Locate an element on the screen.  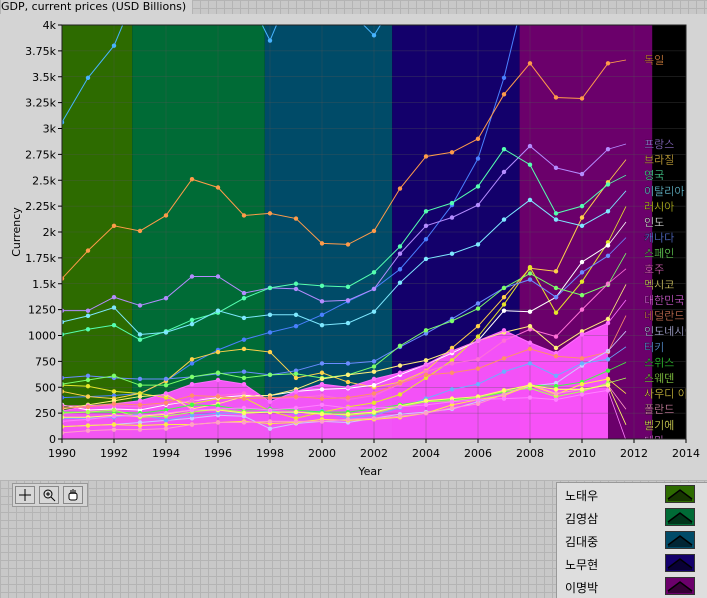
legend-item-3: 노무현 is located at coordinates (632, 563).